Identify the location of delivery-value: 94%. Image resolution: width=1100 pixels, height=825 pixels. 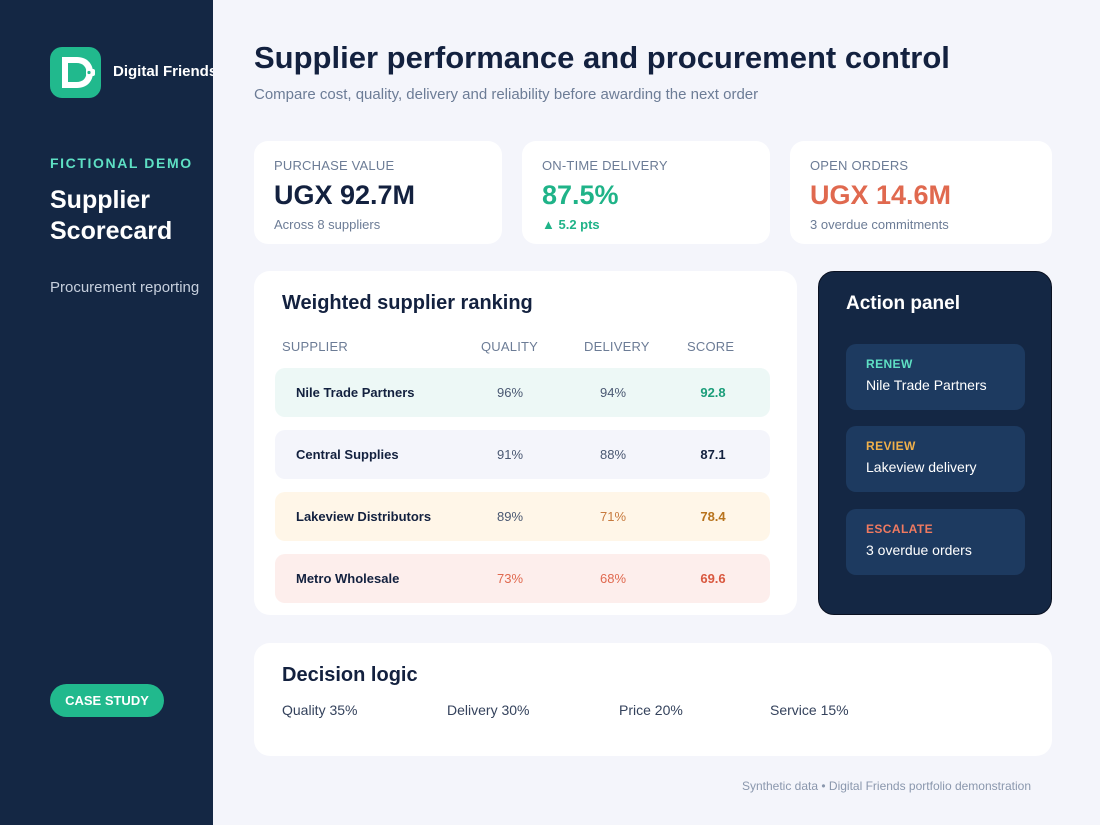
(613, 392).